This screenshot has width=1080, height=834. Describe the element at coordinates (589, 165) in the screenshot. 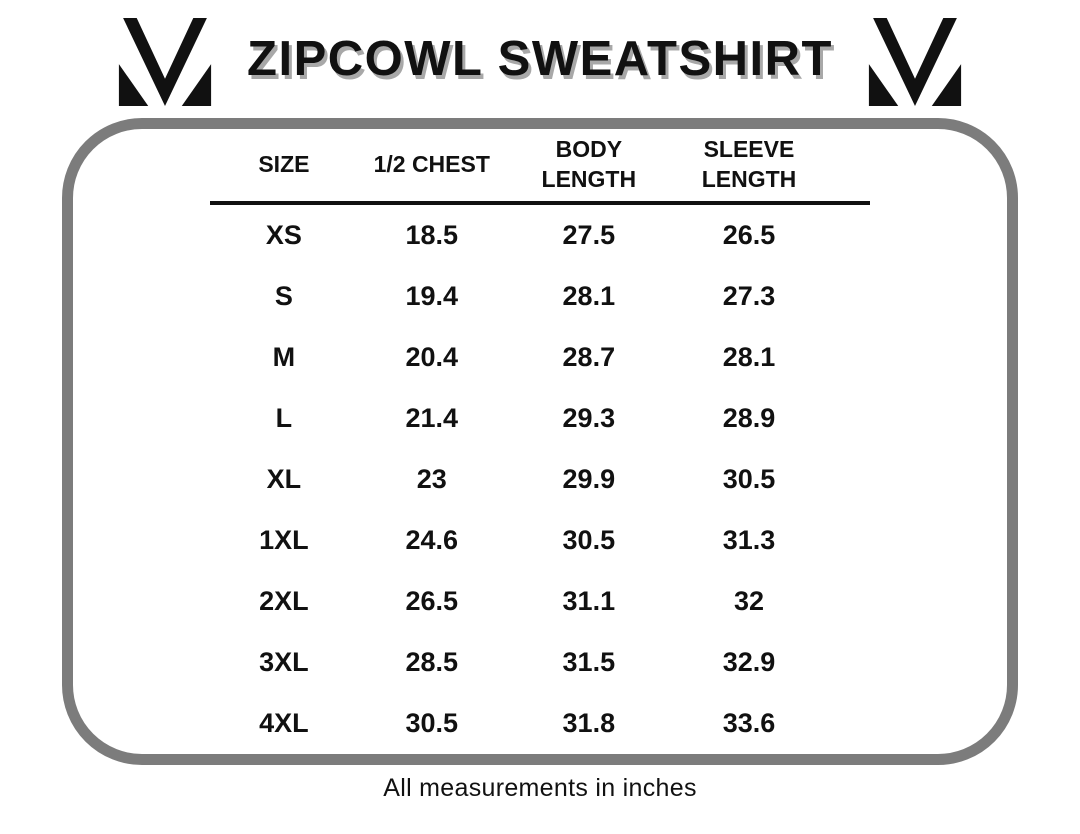

I see `column-header-body-length: BODY LENGTH` at that location.